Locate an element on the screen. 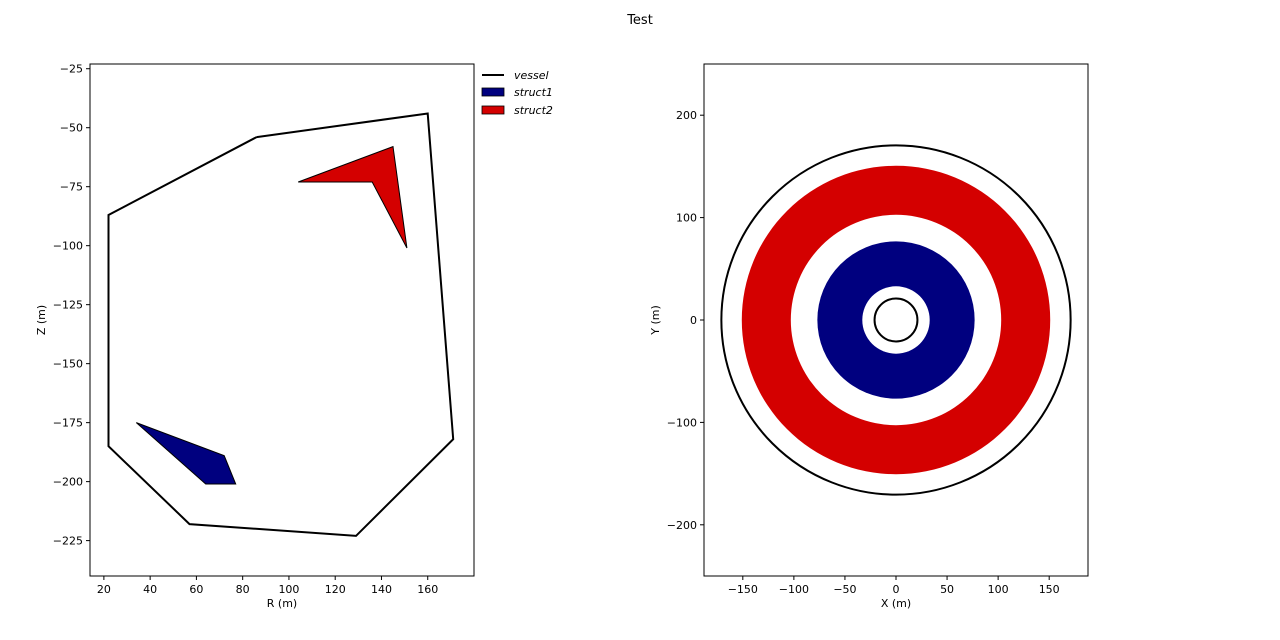 This screenshot has width=1280, height=640. right-x-tick-label: 0 is located at coordinates (896, 589).